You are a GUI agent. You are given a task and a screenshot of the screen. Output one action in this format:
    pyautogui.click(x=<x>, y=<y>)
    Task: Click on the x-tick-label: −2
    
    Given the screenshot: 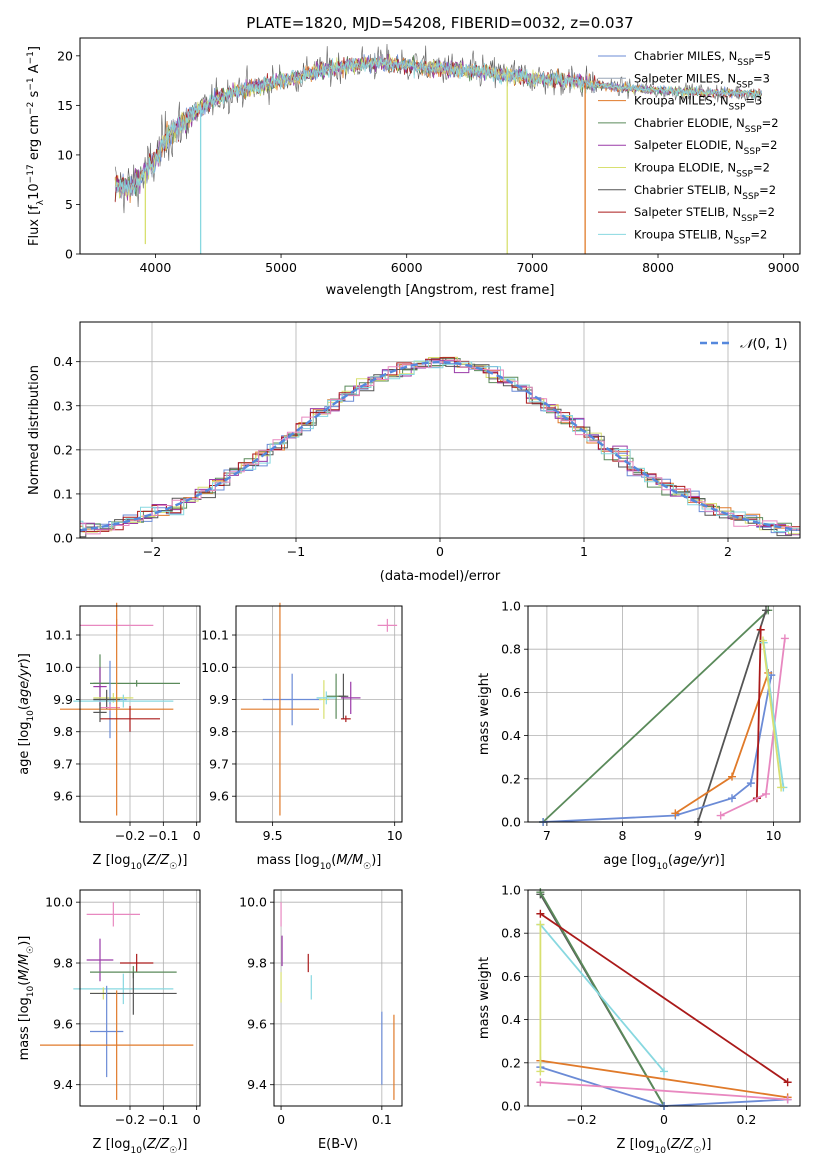 What is the action you would take?
    pyautogui.click(x=152, y=551)
    